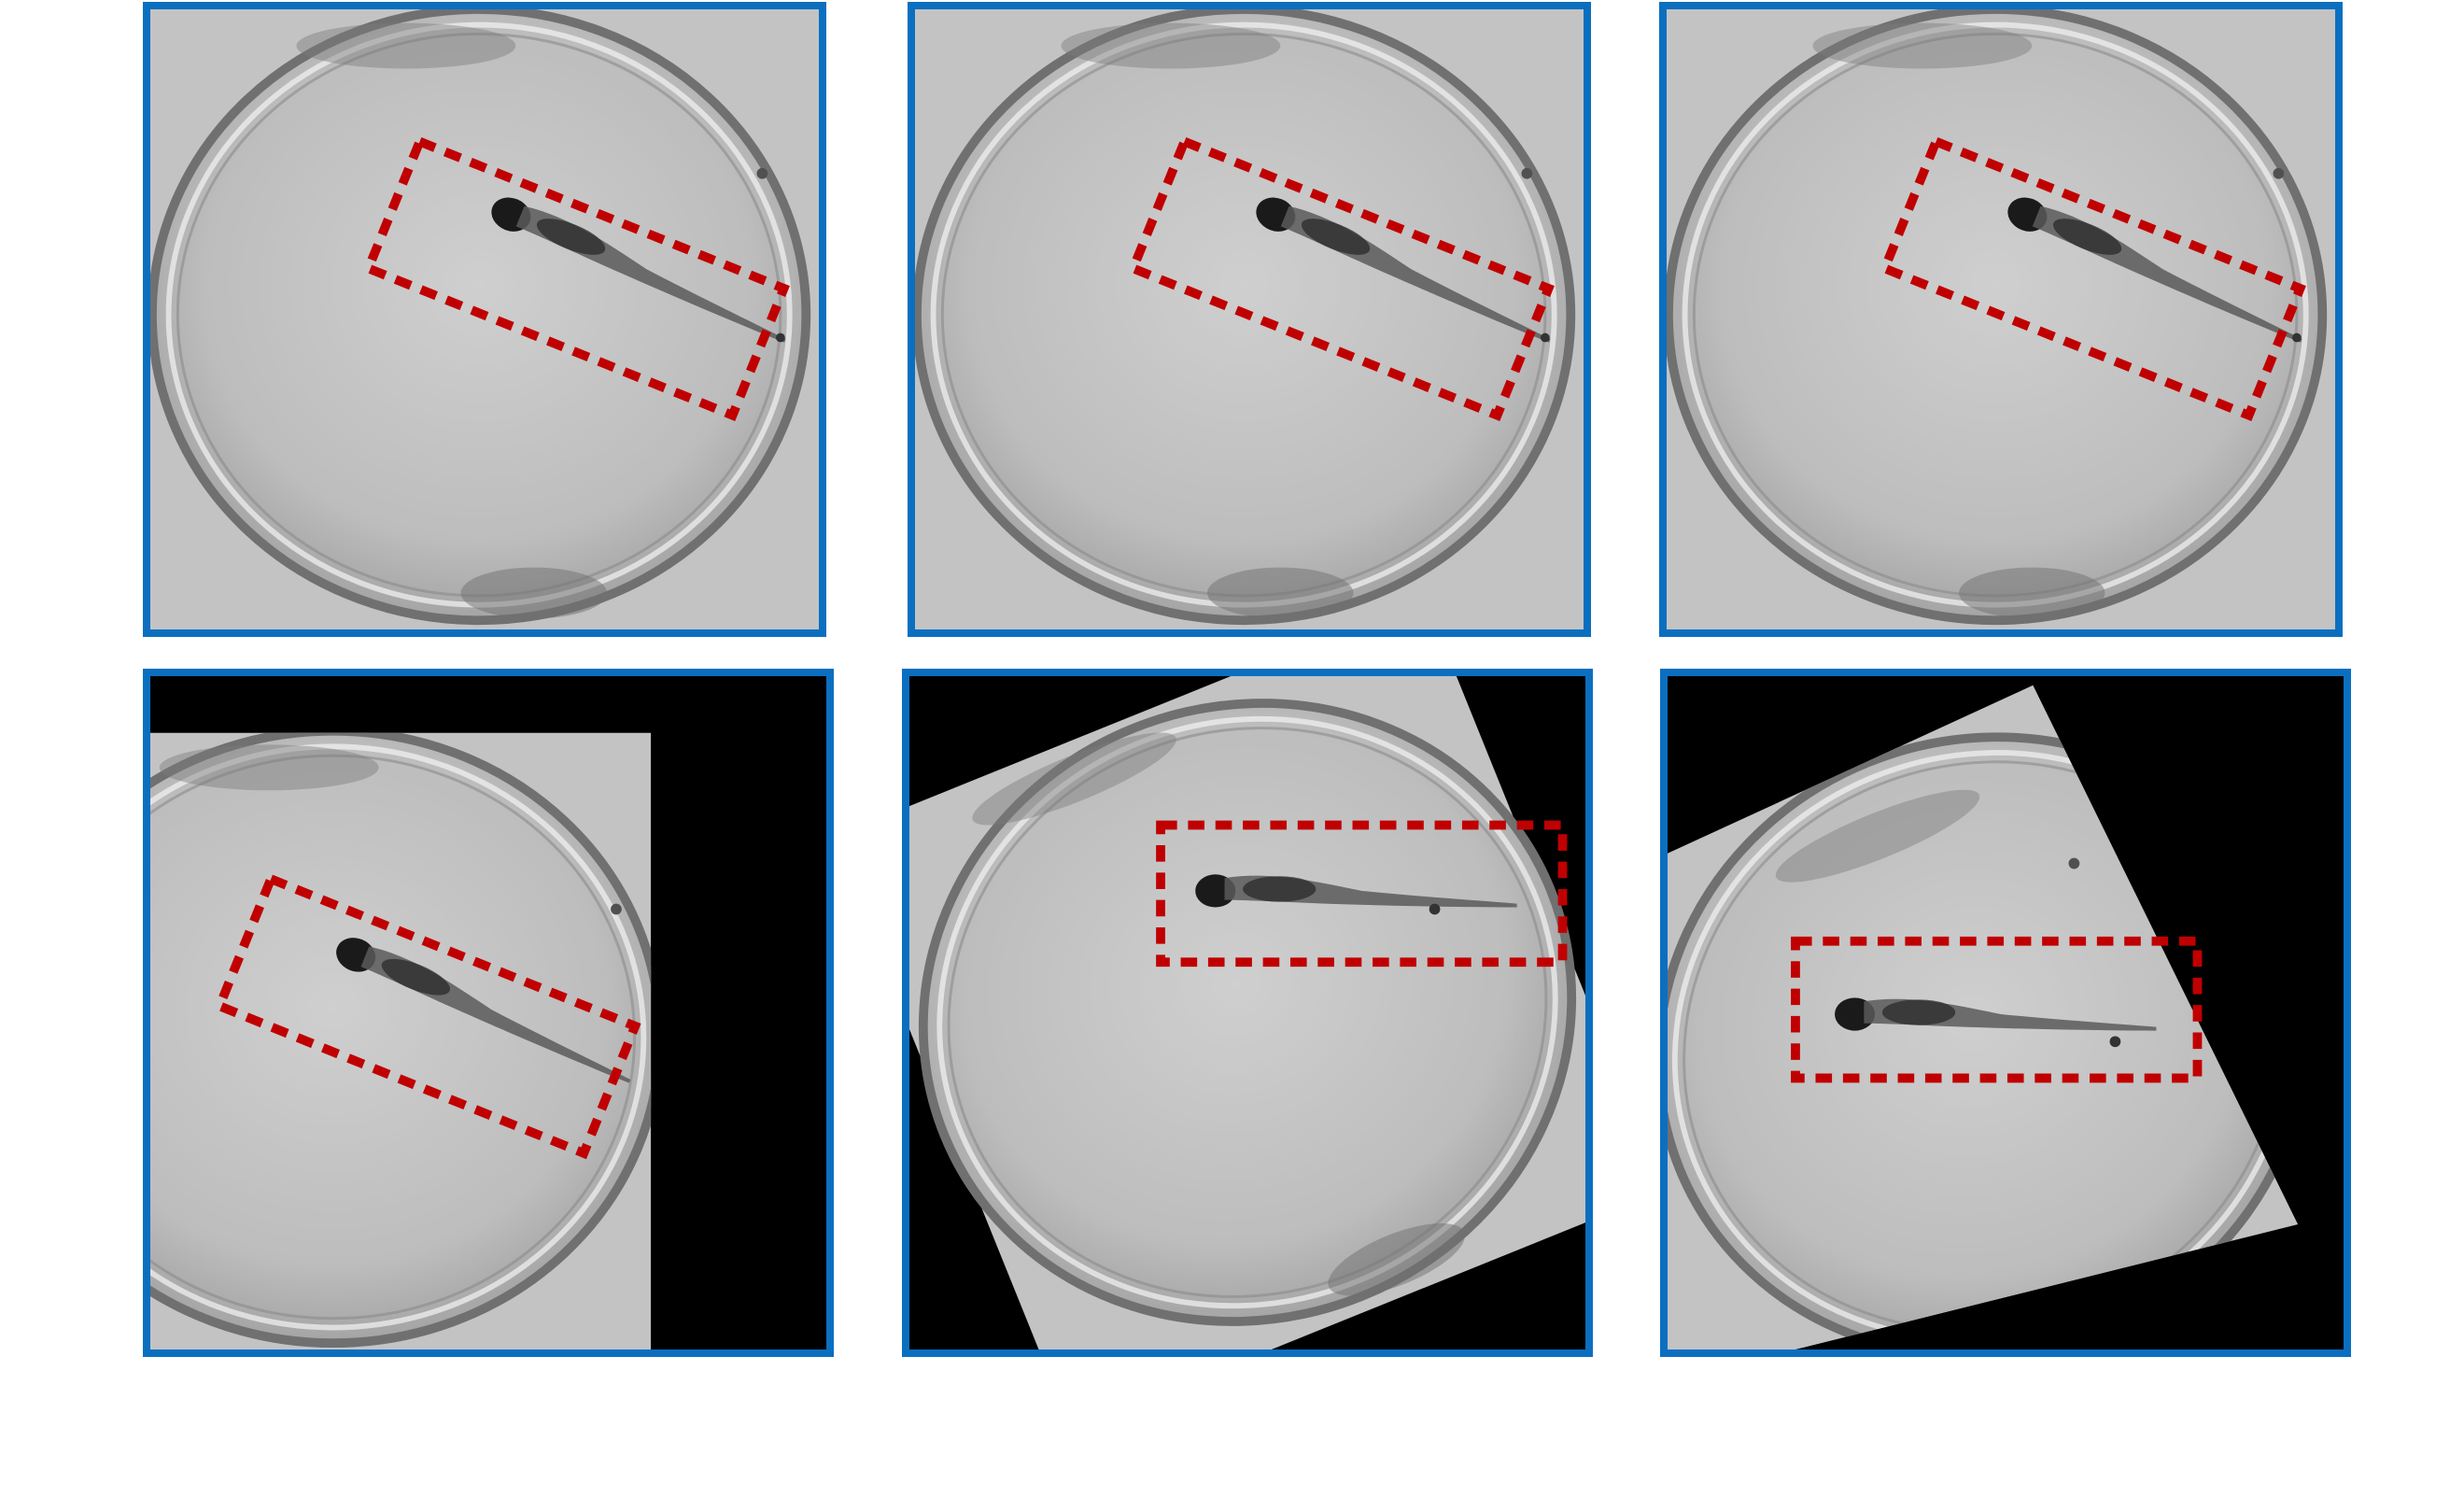 This screenshot has width=2464, height=1512. I want to click on panel-rotate-cw, so click(2005, 1013).